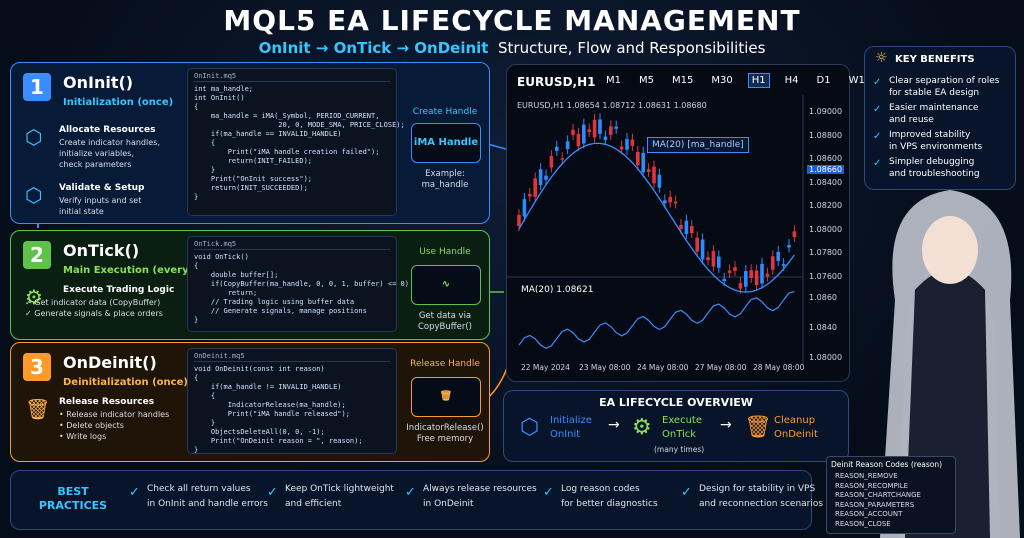 This screenshot has height=538, width=1024. I want to click on handle-note: CopyBuffer(), so click(445, 327).